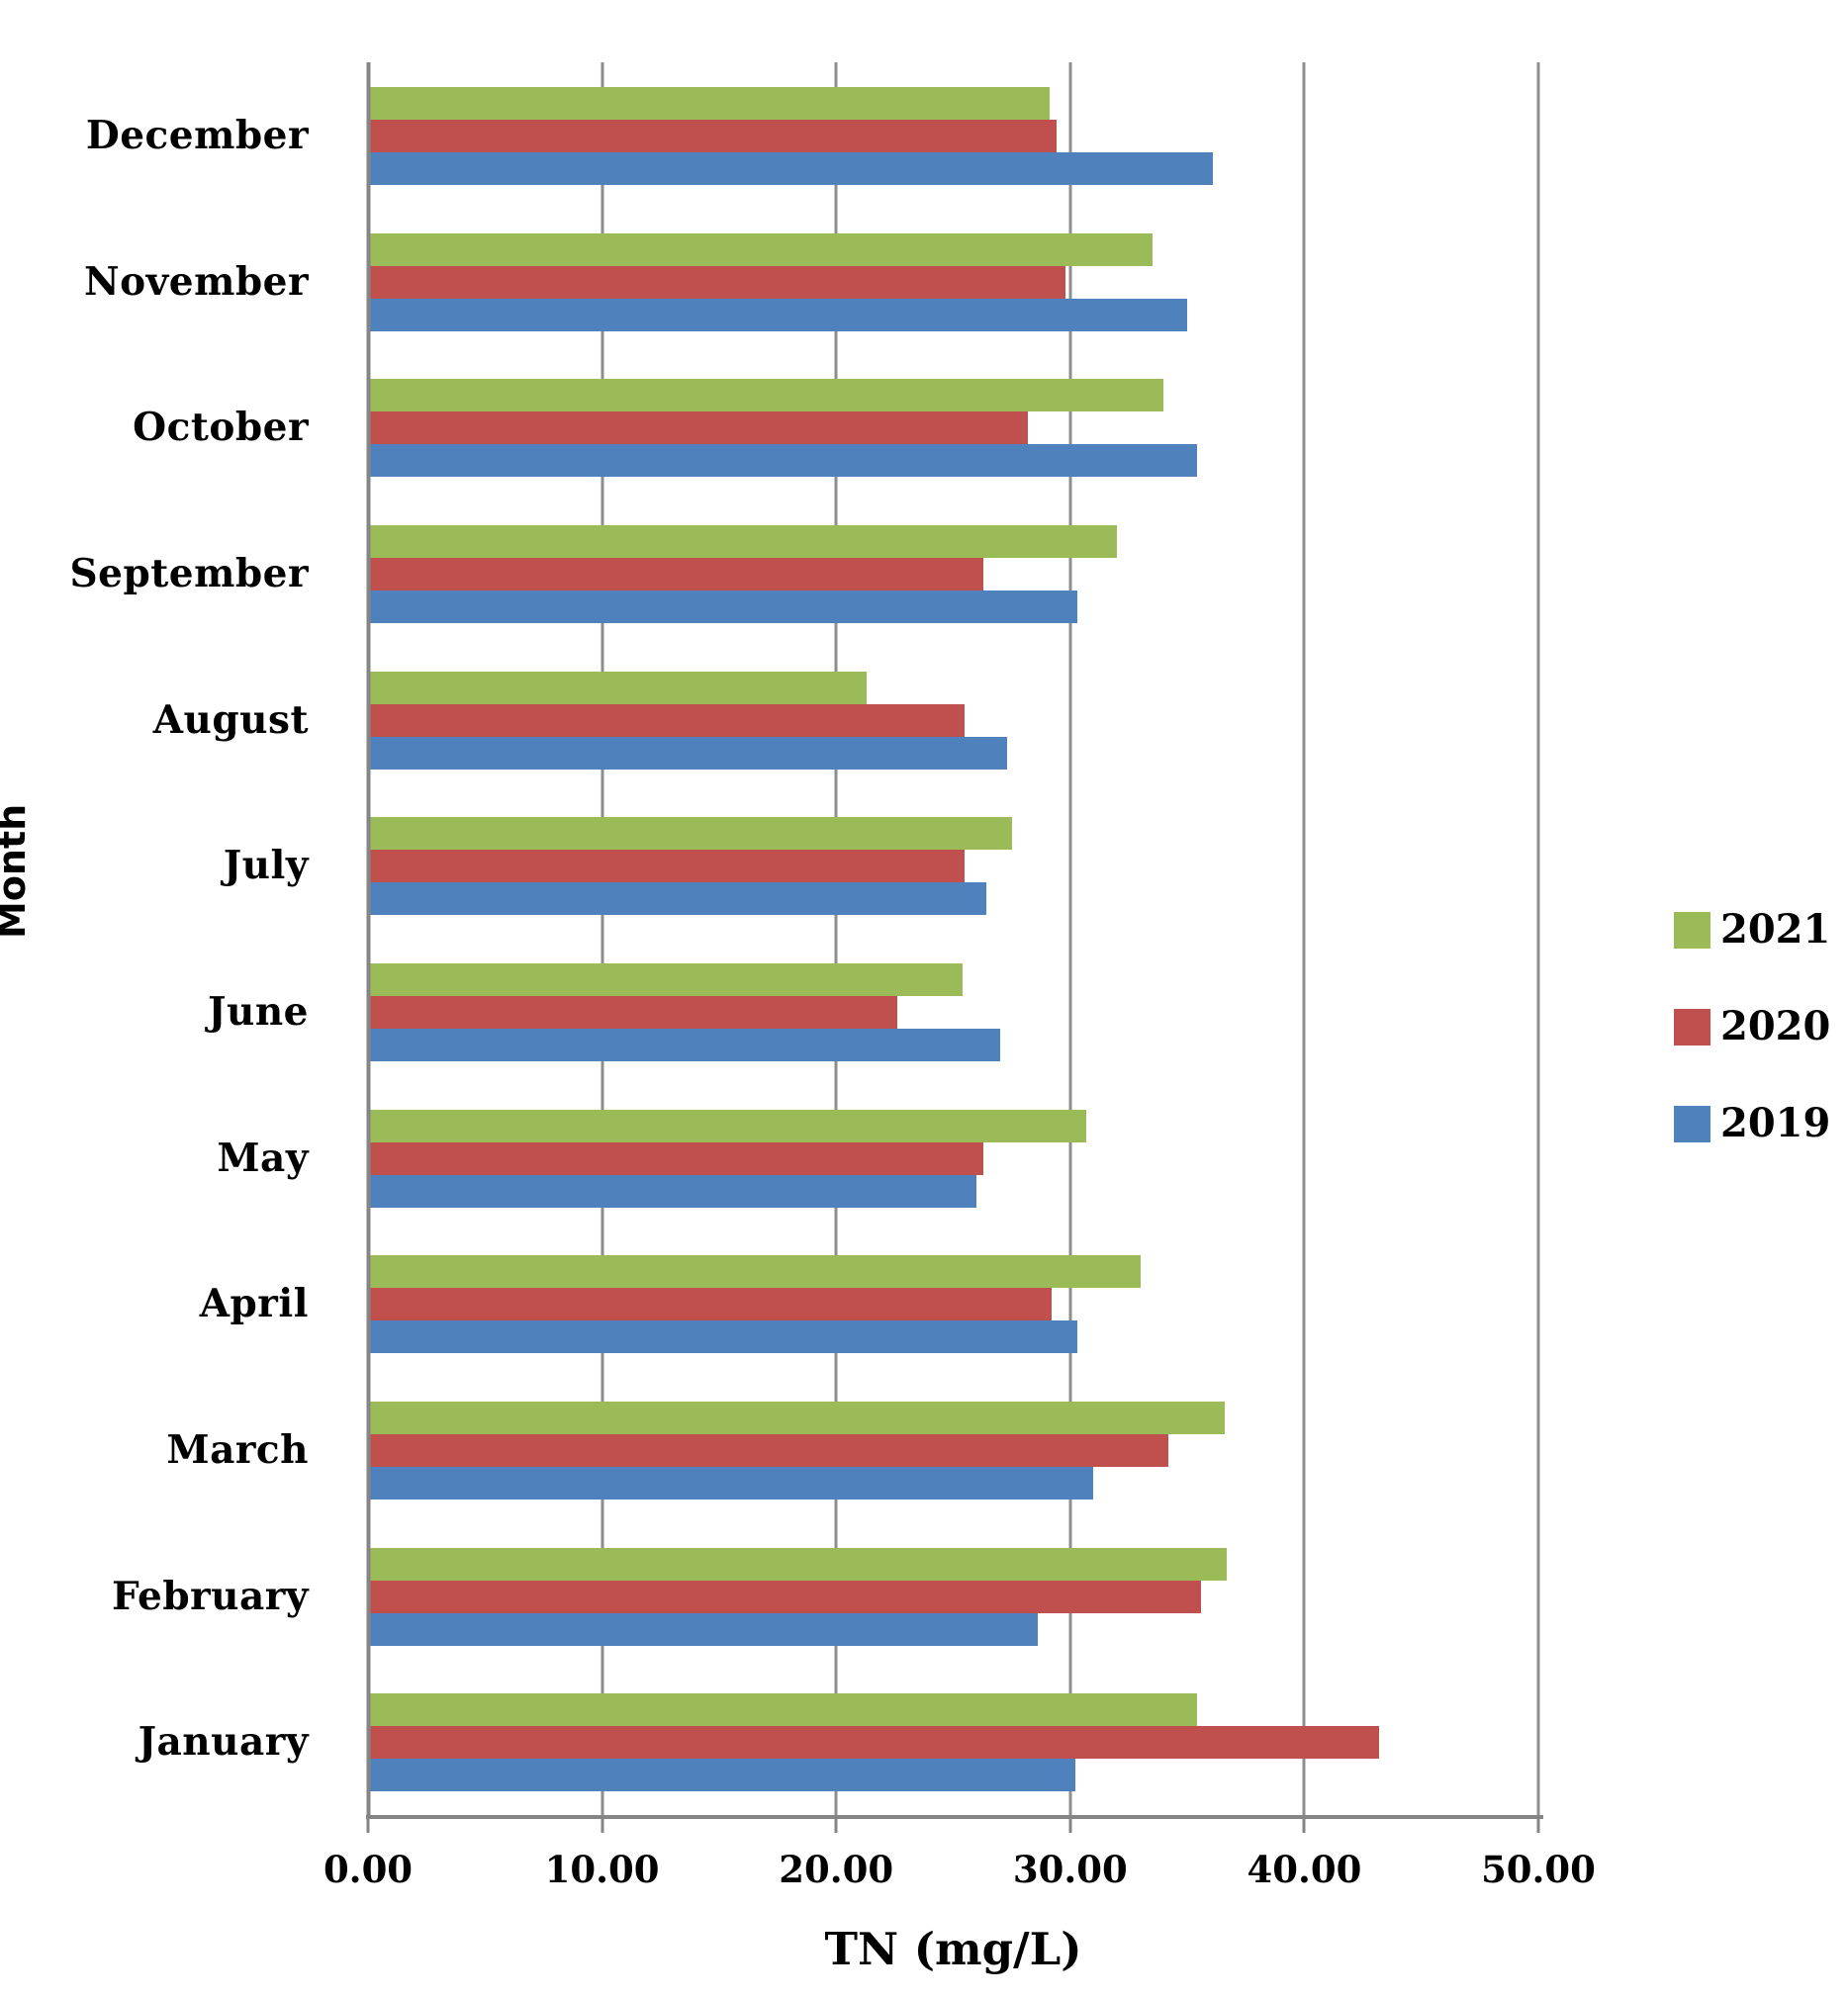 This screenshot has height=2000, width=1848. I want to click on bar-may-2019, so click(673, 1191).